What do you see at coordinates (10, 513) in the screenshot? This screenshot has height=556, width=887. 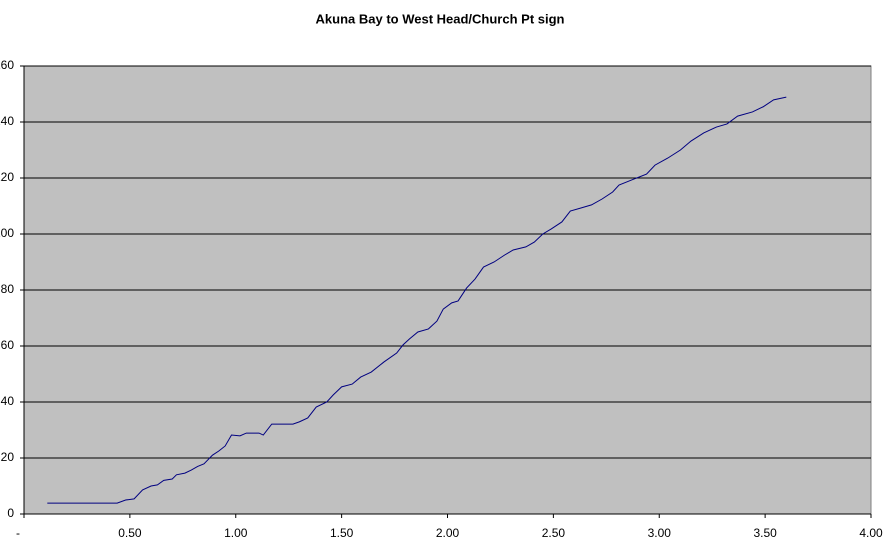 I see `y-tick-label: 0` at bounding box center [10, 513].